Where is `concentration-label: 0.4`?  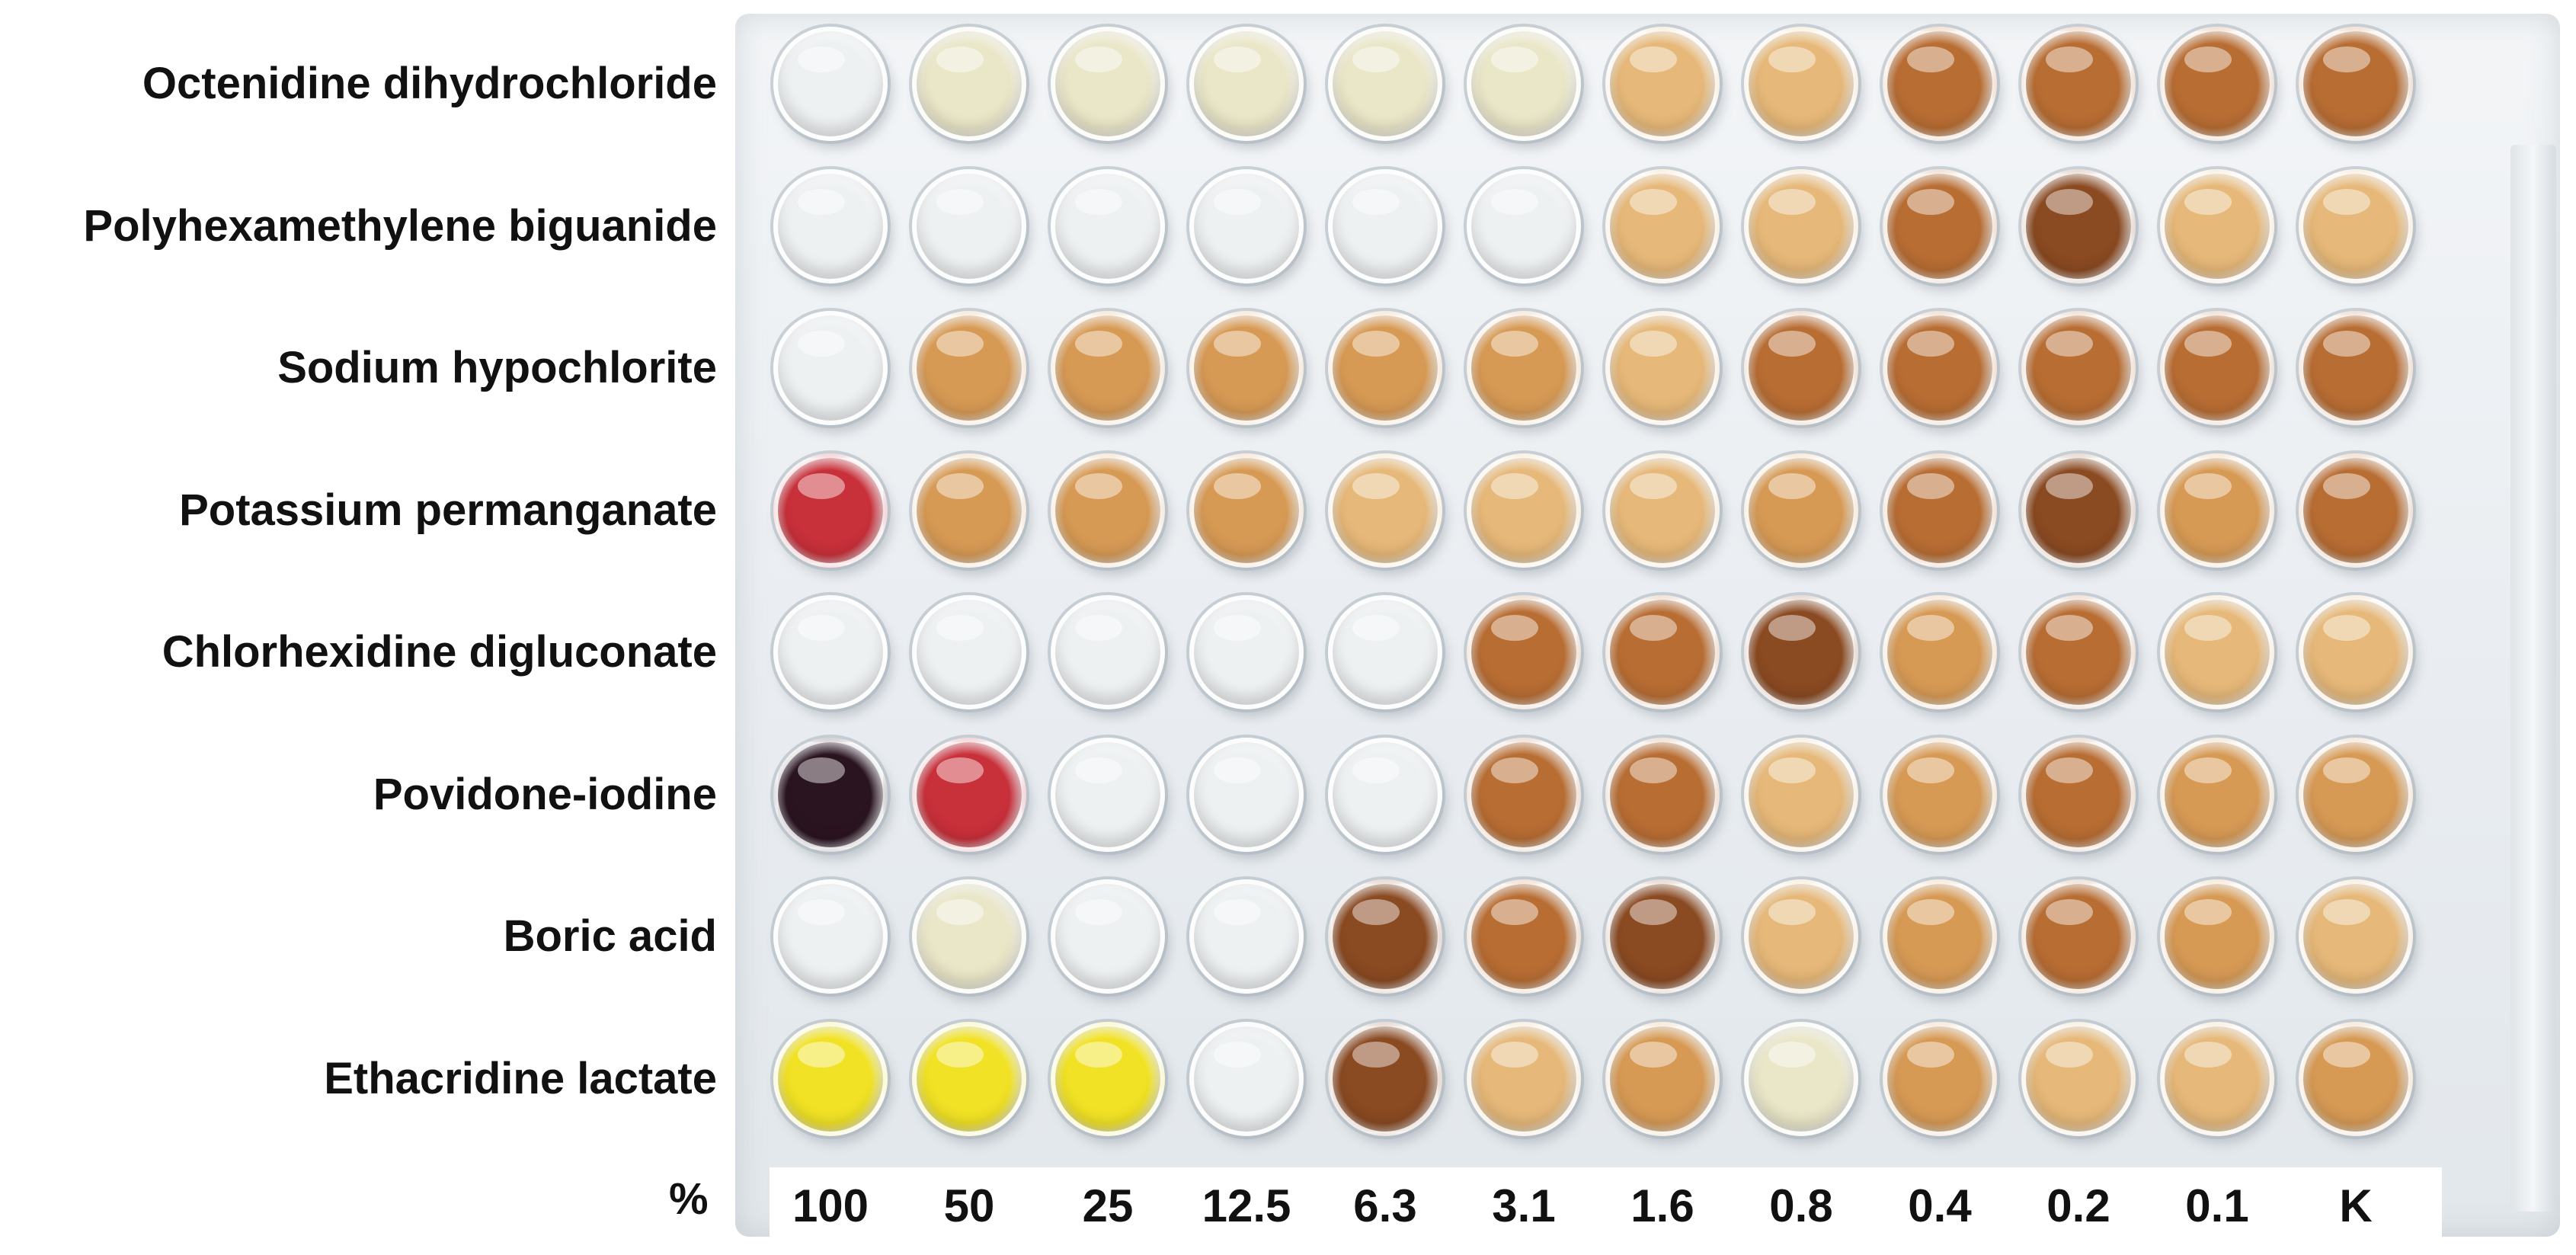 concentration-label: 0.4 is located at coordinates (1940, 1205).